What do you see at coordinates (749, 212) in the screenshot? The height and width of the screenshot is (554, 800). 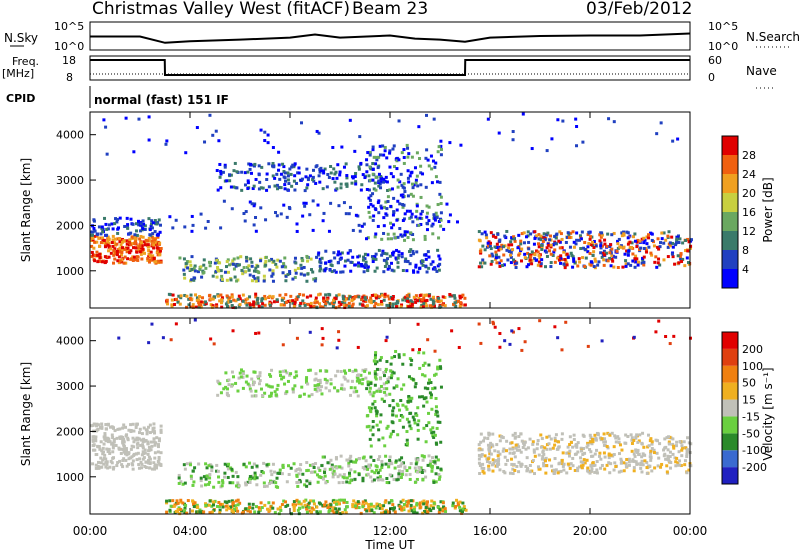 I see `power-colorbar-tick-label: 16` at bounding box center [749, 212].